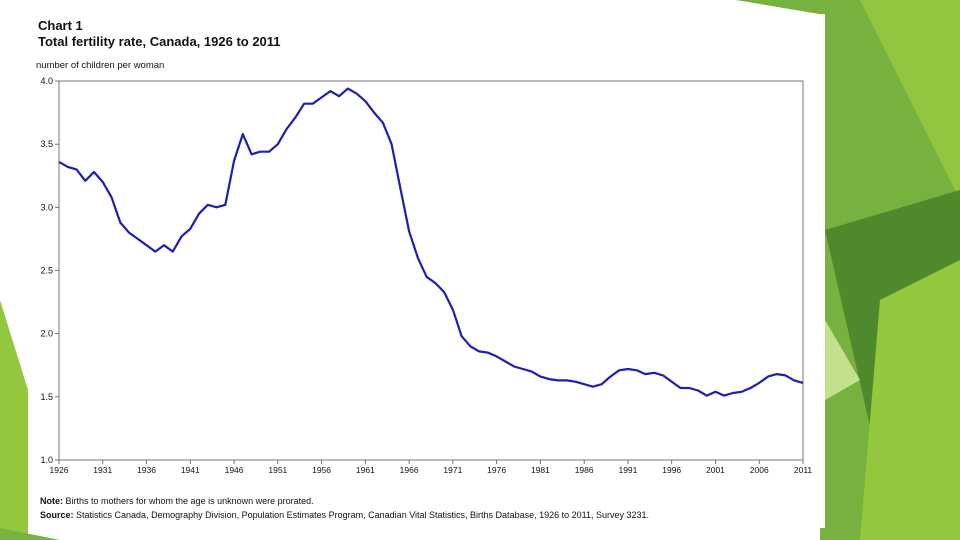 Image resolution: width=960 pixels, height=540 pixels. I want to click on x-tick-label: 1966, so click(409, 470).